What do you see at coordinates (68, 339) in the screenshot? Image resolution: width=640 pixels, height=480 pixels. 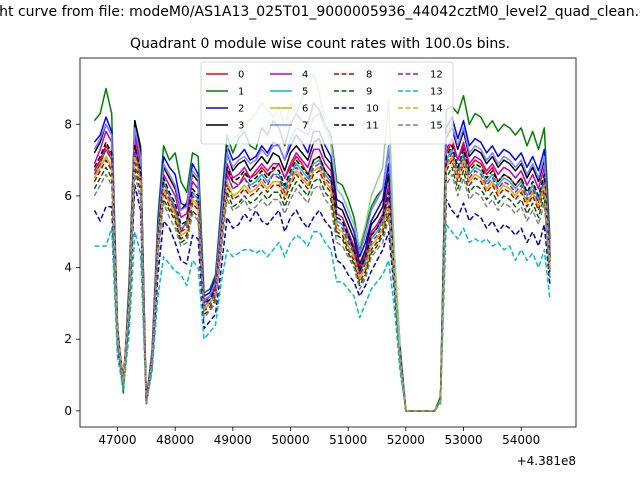 I see `y-tick-label-2: 2` at bounding box center [68, 339].